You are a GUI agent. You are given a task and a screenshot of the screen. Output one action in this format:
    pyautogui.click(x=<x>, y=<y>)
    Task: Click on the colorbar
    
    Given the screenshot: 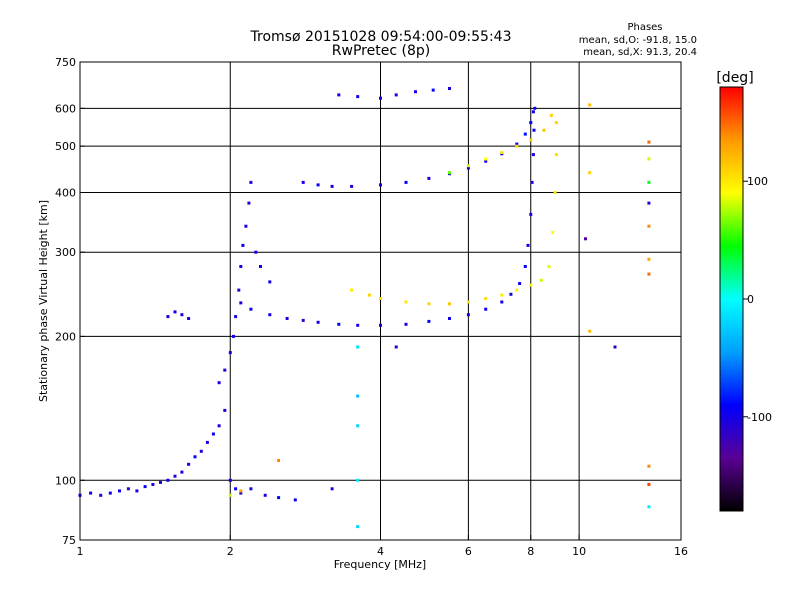 What is the action you would take?
    pyautogui.click(x=731, y=299)
    